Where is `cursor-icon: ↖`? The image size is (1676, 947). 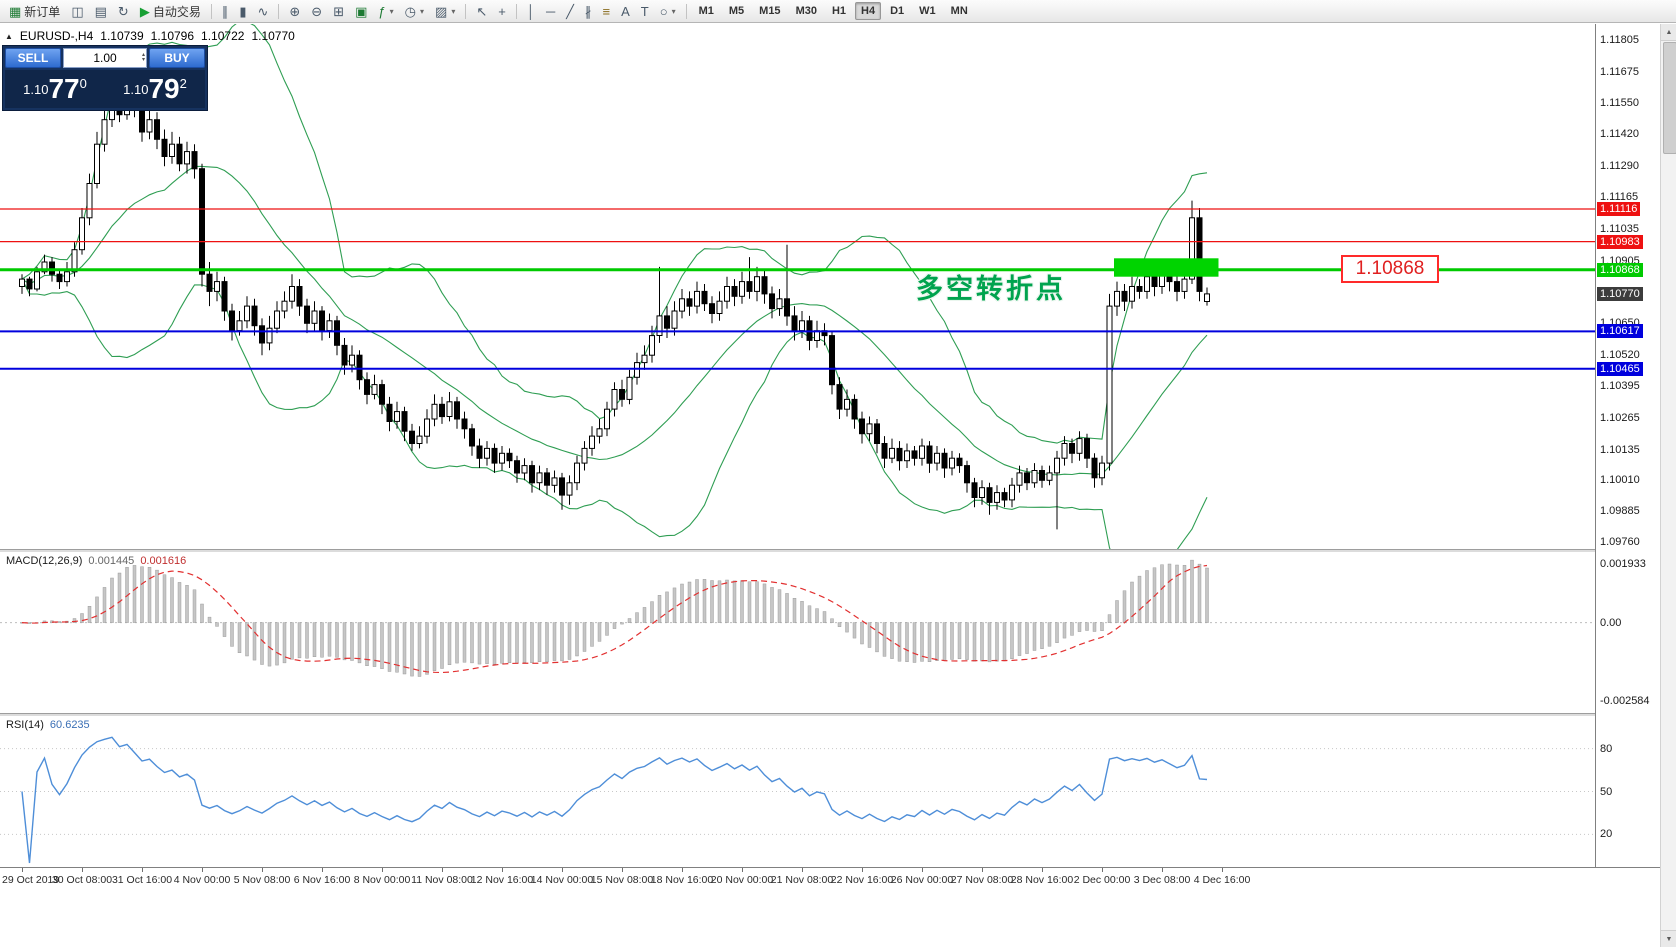 cursor-icon: ↖ is located at coordinates (481, 11).